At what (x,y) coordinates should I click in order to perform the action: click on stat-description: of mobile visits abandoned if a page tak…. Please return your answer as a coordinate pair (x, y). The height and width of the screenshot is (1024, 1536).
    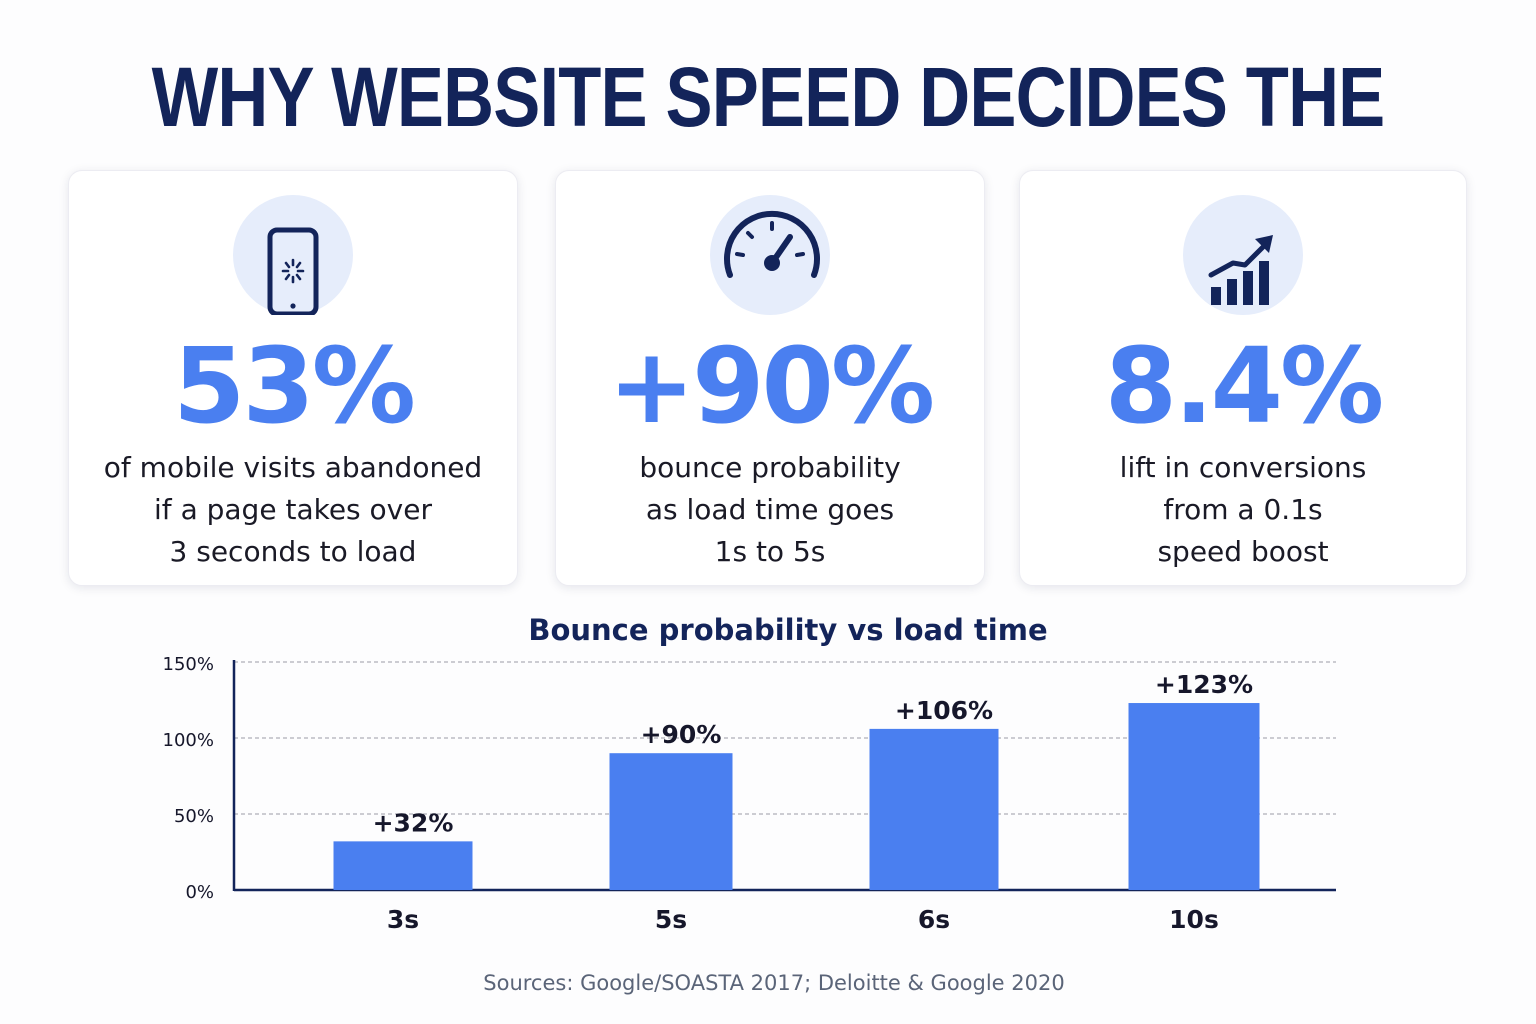
    Looking at the image, I should click on (293, 509).